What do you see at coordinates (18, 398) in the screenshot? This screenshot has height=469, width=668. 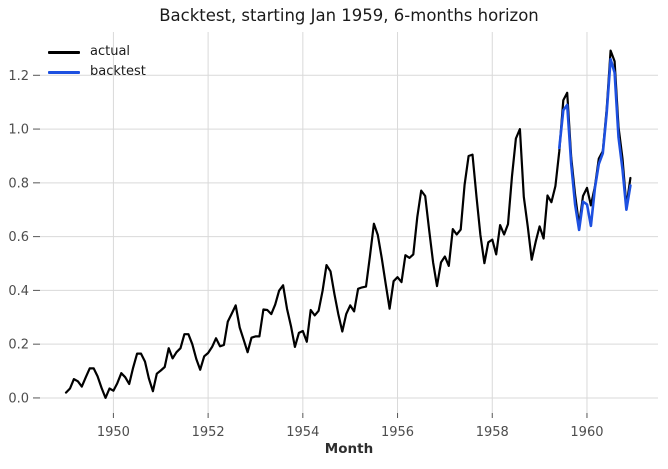 I see `y-tick-label: 0.0` at bounding box center [18, 398].